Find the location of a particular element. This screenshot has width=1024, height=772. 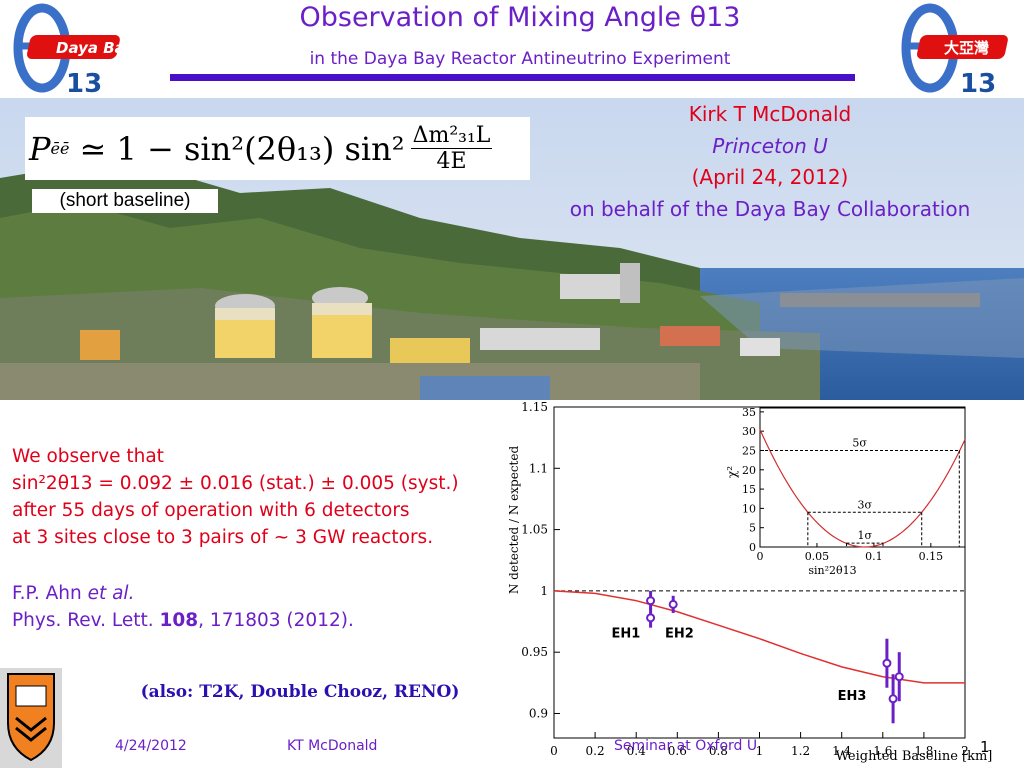

inset-y-tick-label: 20 is located at coordinates (749, 470).